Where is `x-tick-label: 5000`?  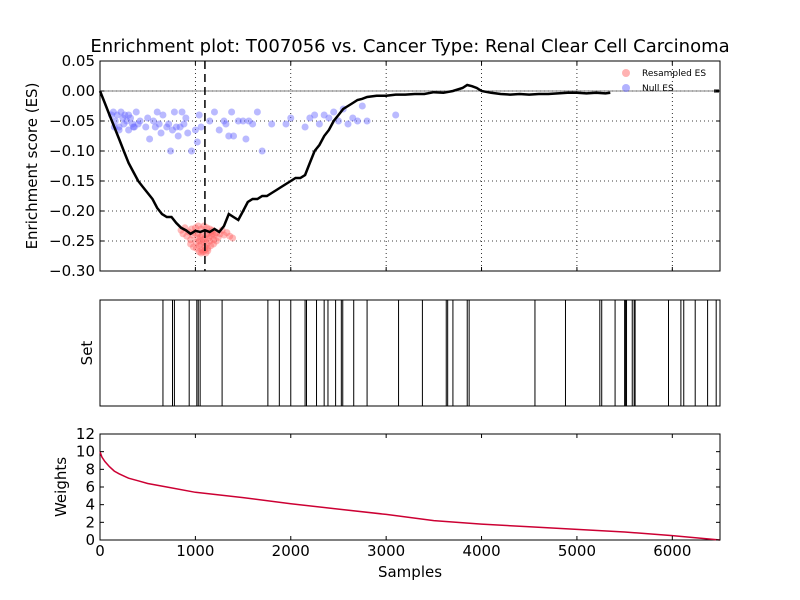 x-tick-label: 5000 is located at coordinates (577, 551).